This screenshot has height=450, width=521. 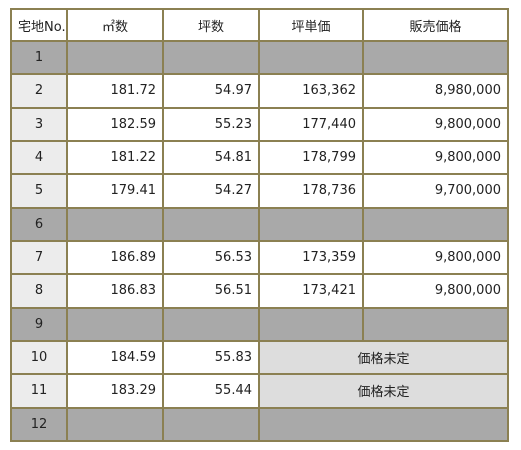 What do you see at coordinates (211, 291) in the screenshot?
I see `tsubo-cell: 56.51` at bounding box center [211, 291].